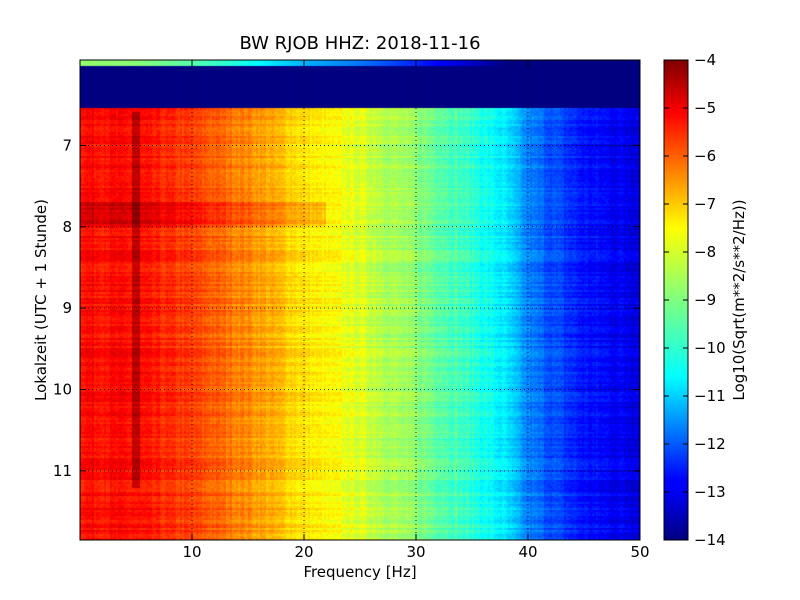  Describe the element at coordinates (527, 552) in the screenshot. I see `x-tick-label: 40` at that location.